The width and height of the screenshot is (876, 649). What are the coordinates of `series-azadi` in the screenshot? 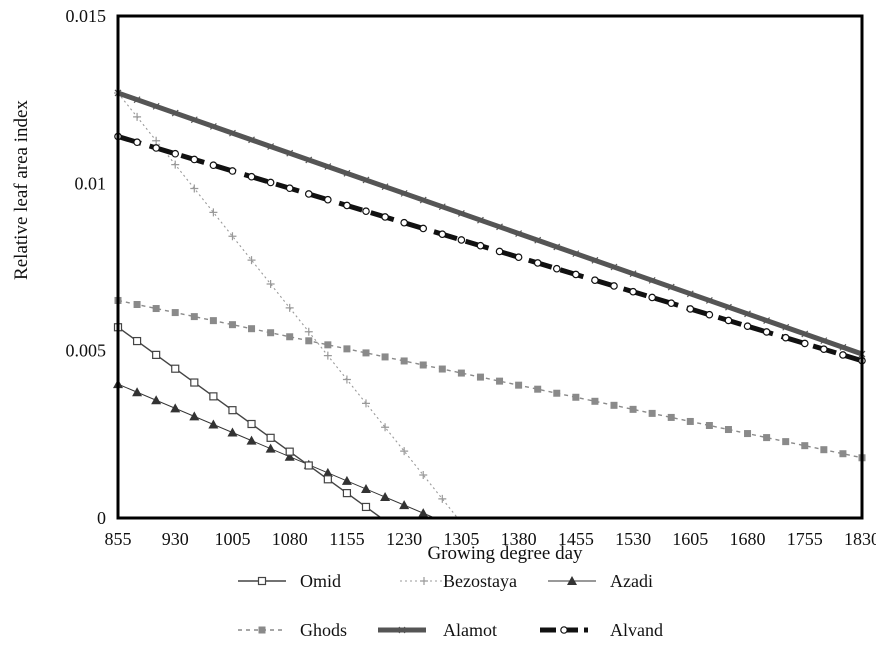 It's located at (274, 449).